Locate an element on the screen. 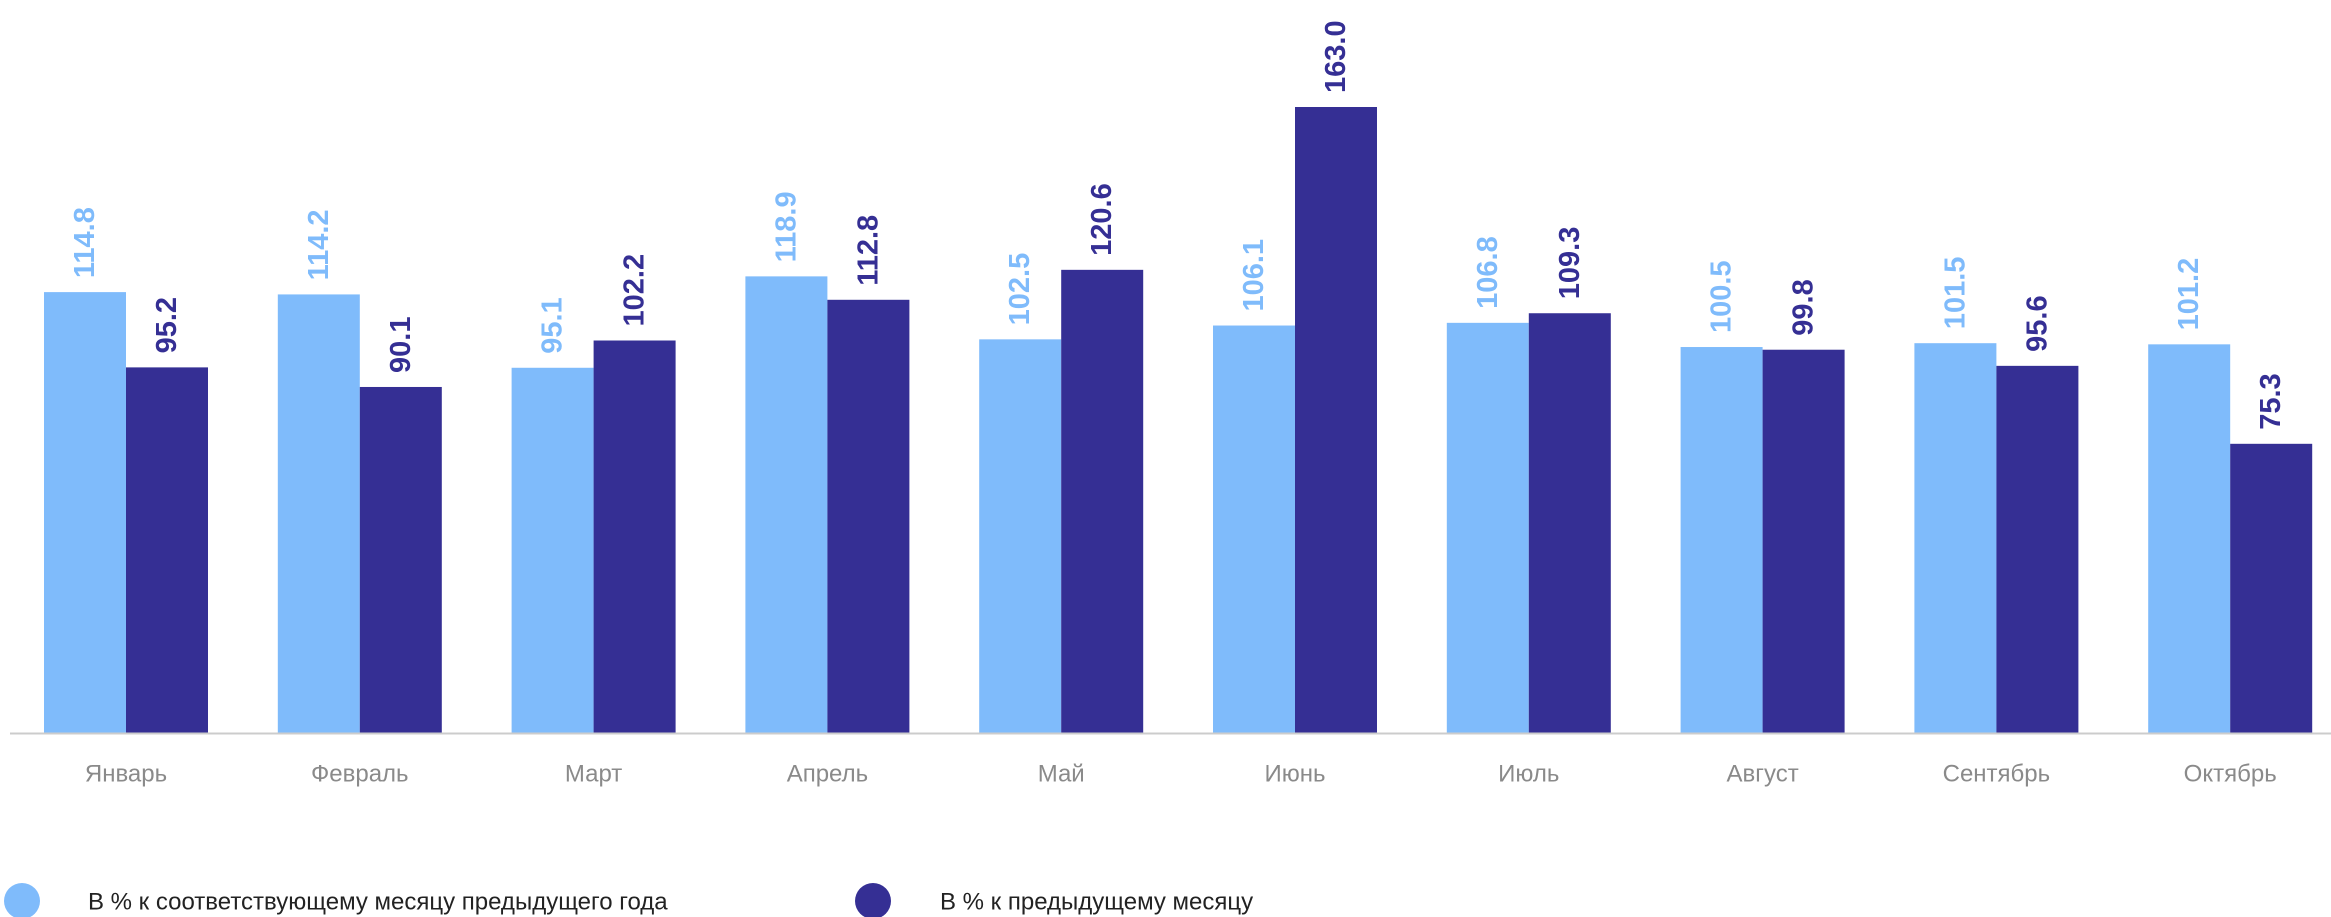  data-label-series2-2: 90.1 is located at coordinates (401, 345).